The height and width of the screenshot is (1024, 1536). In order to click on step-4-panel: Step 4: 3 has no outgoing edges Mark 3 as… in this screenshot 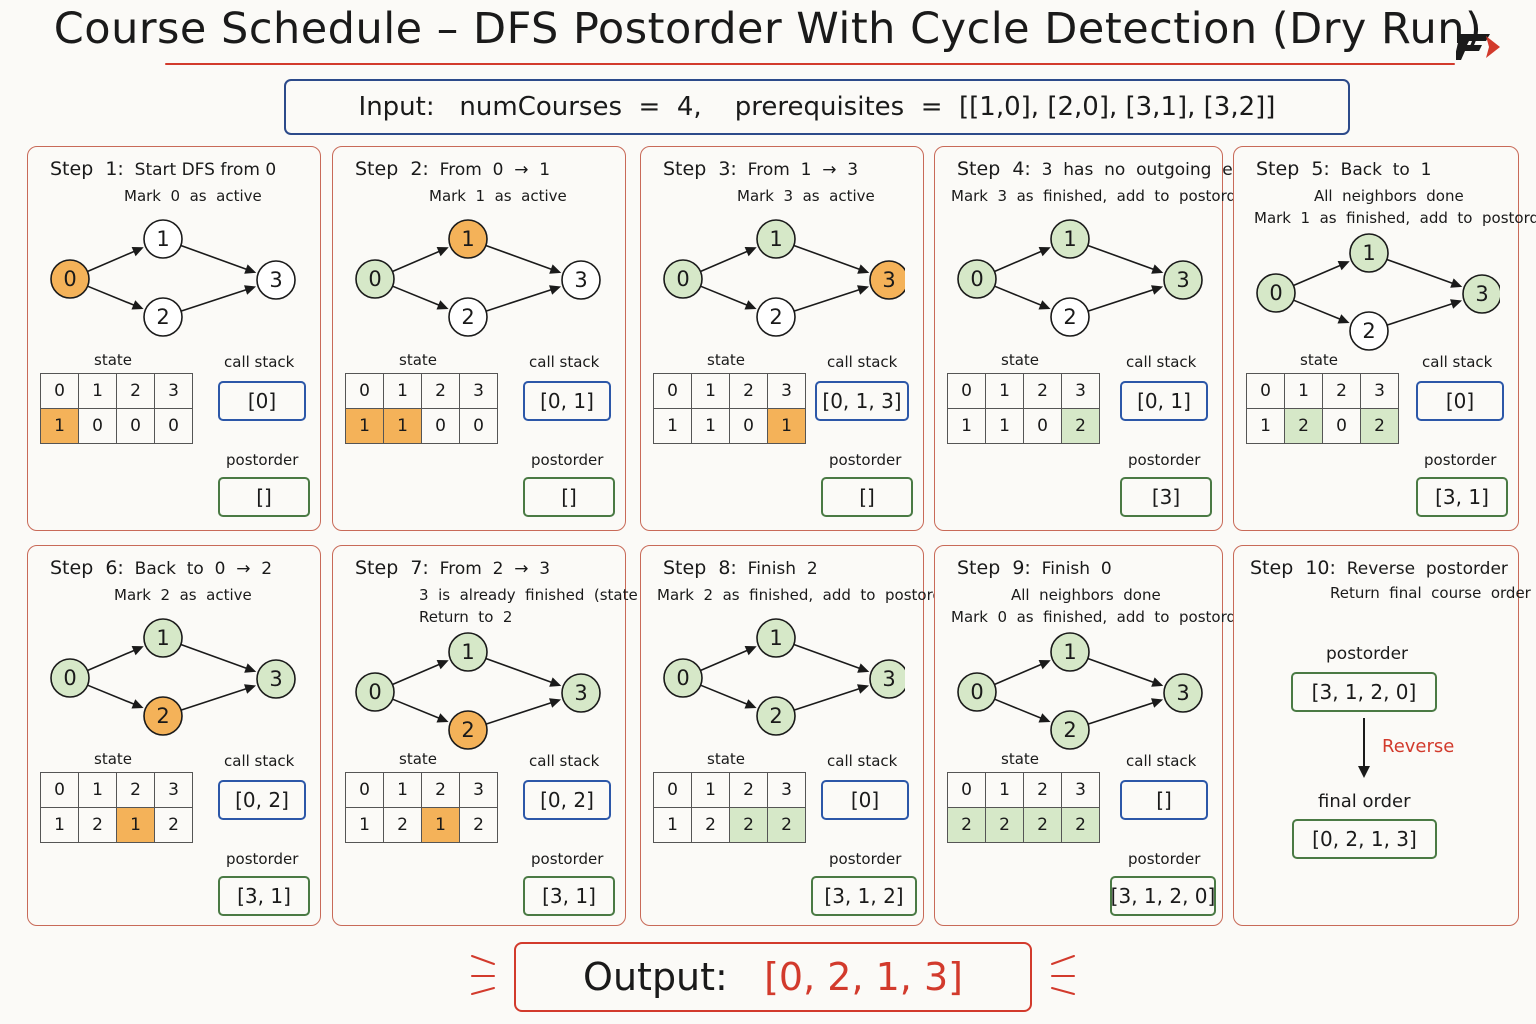, I will do `click(1104, 338)`.